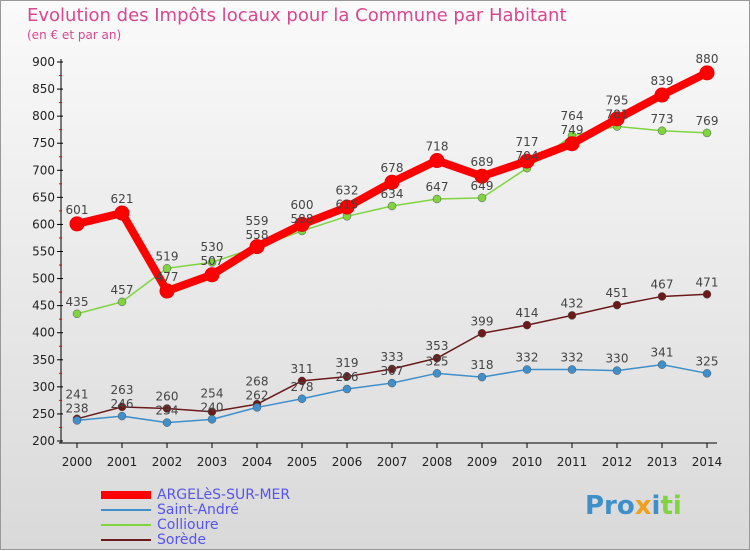 This screenshot has width=750, height=551. Describe the element at coordinates (347, 363) in the screenshot. I see `data-label: 319` at that location.